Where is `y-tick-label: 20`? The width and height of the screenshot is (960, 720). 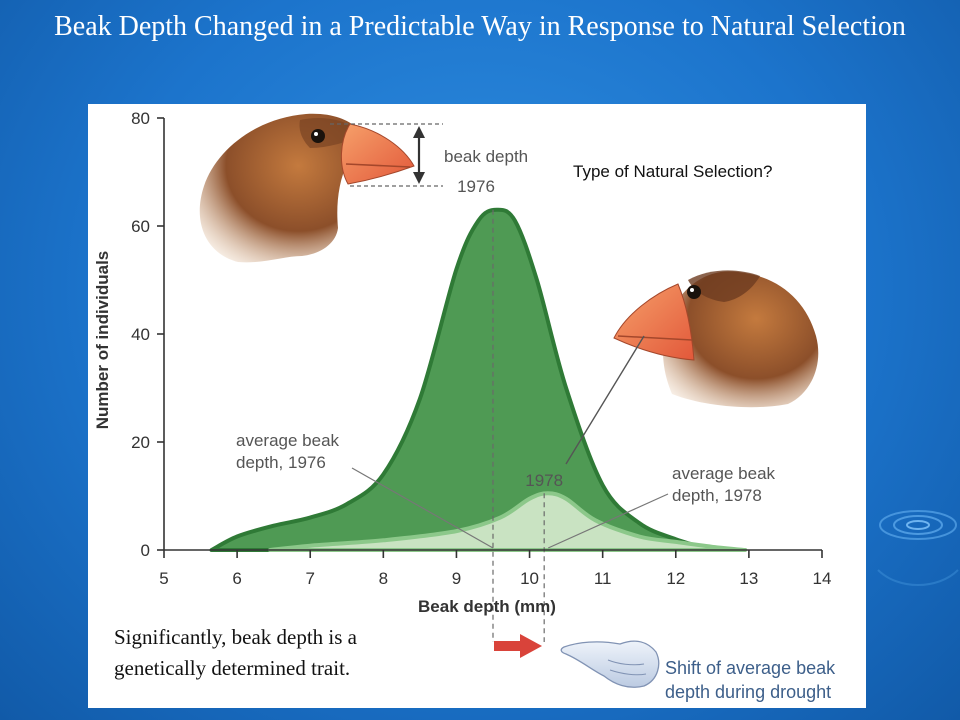
y-tick-label: 20 is located at coordinates (140, 442).